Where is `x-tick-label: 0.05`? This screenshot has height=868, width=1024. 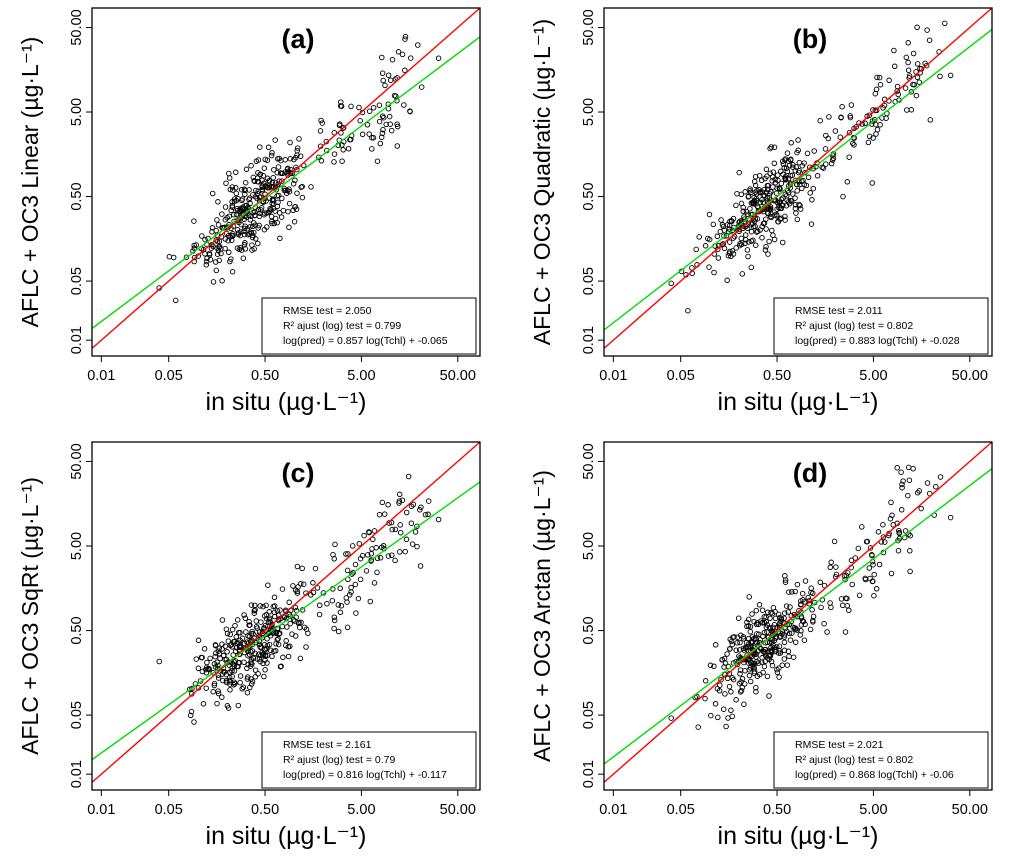
x-tick-label: 0.05 is located at coordinates (169, 376).